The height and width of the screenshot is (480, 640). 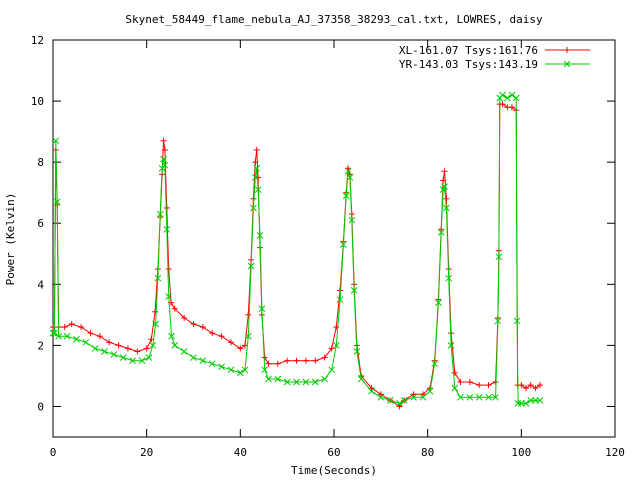 I want to click on x-axis-label: Time(Seconds), so click(x=334, y=470).